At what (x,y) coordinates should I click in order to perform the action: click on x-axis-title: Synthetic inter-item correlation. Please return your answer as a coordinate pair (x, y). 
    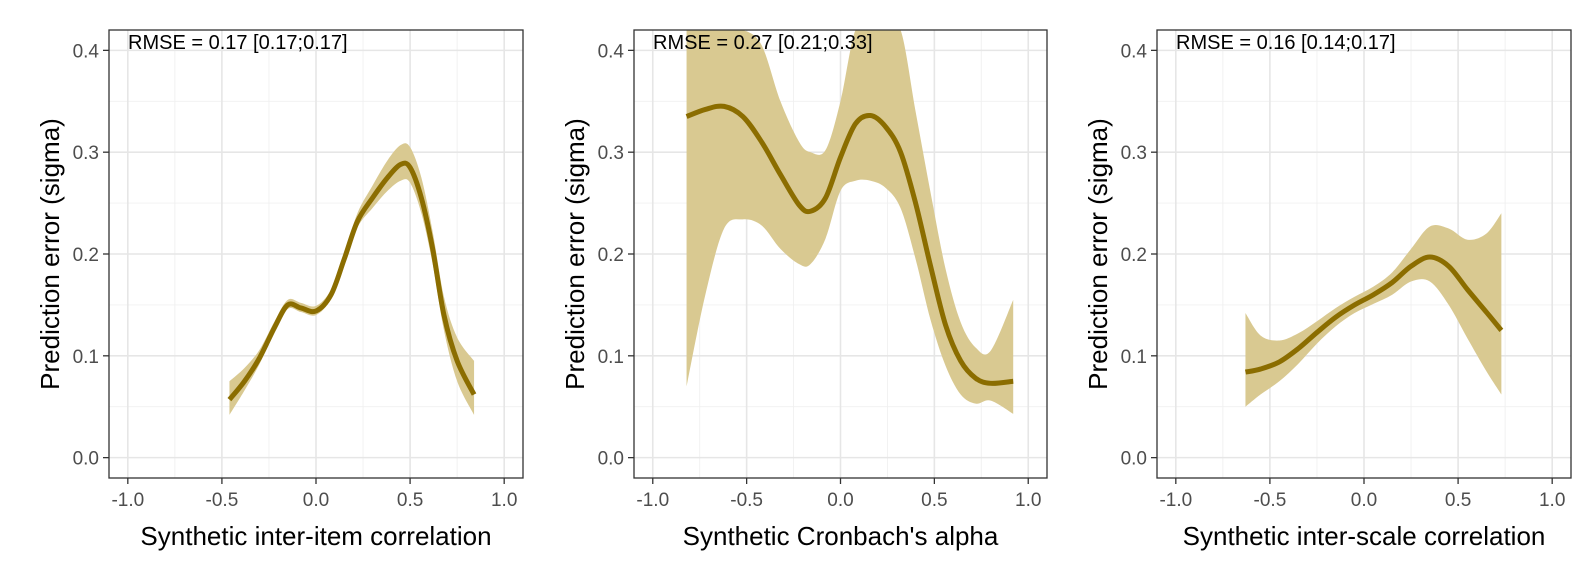
    Looking at the image, I should click on (315, 536).